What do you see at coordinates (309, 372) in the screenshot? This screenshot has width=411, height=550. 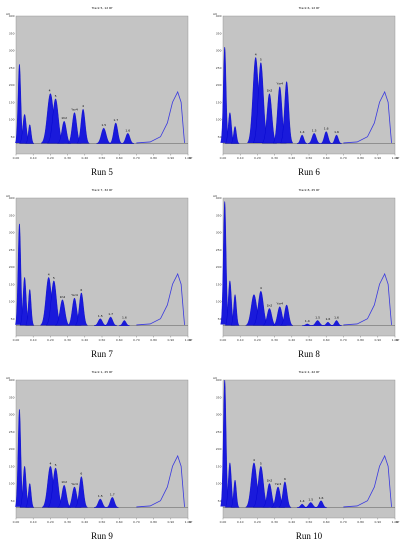 I see `track-header: Track 2, 42 Rf` at bounding box center [309, 372].